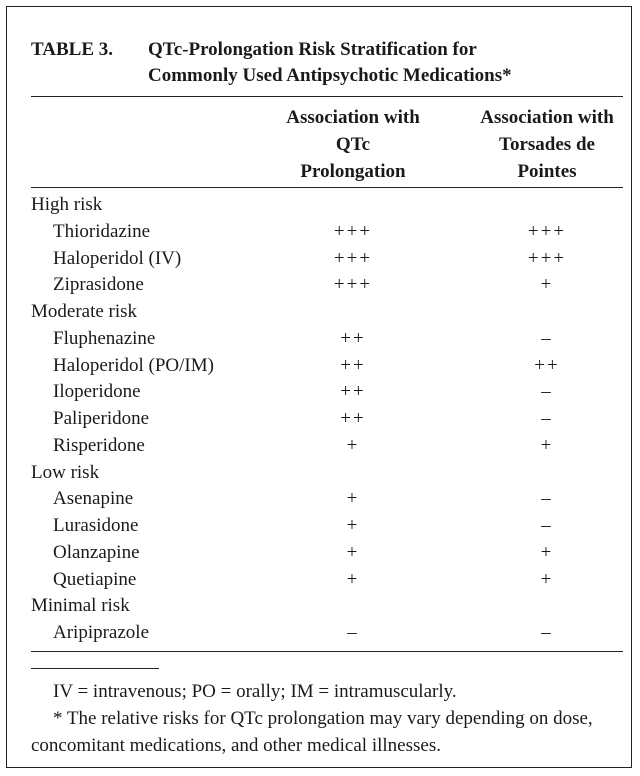  Describe the element at coordinates (547, 117) in the screenshot. I see `column-header-tdp-line: Association with` at that location.